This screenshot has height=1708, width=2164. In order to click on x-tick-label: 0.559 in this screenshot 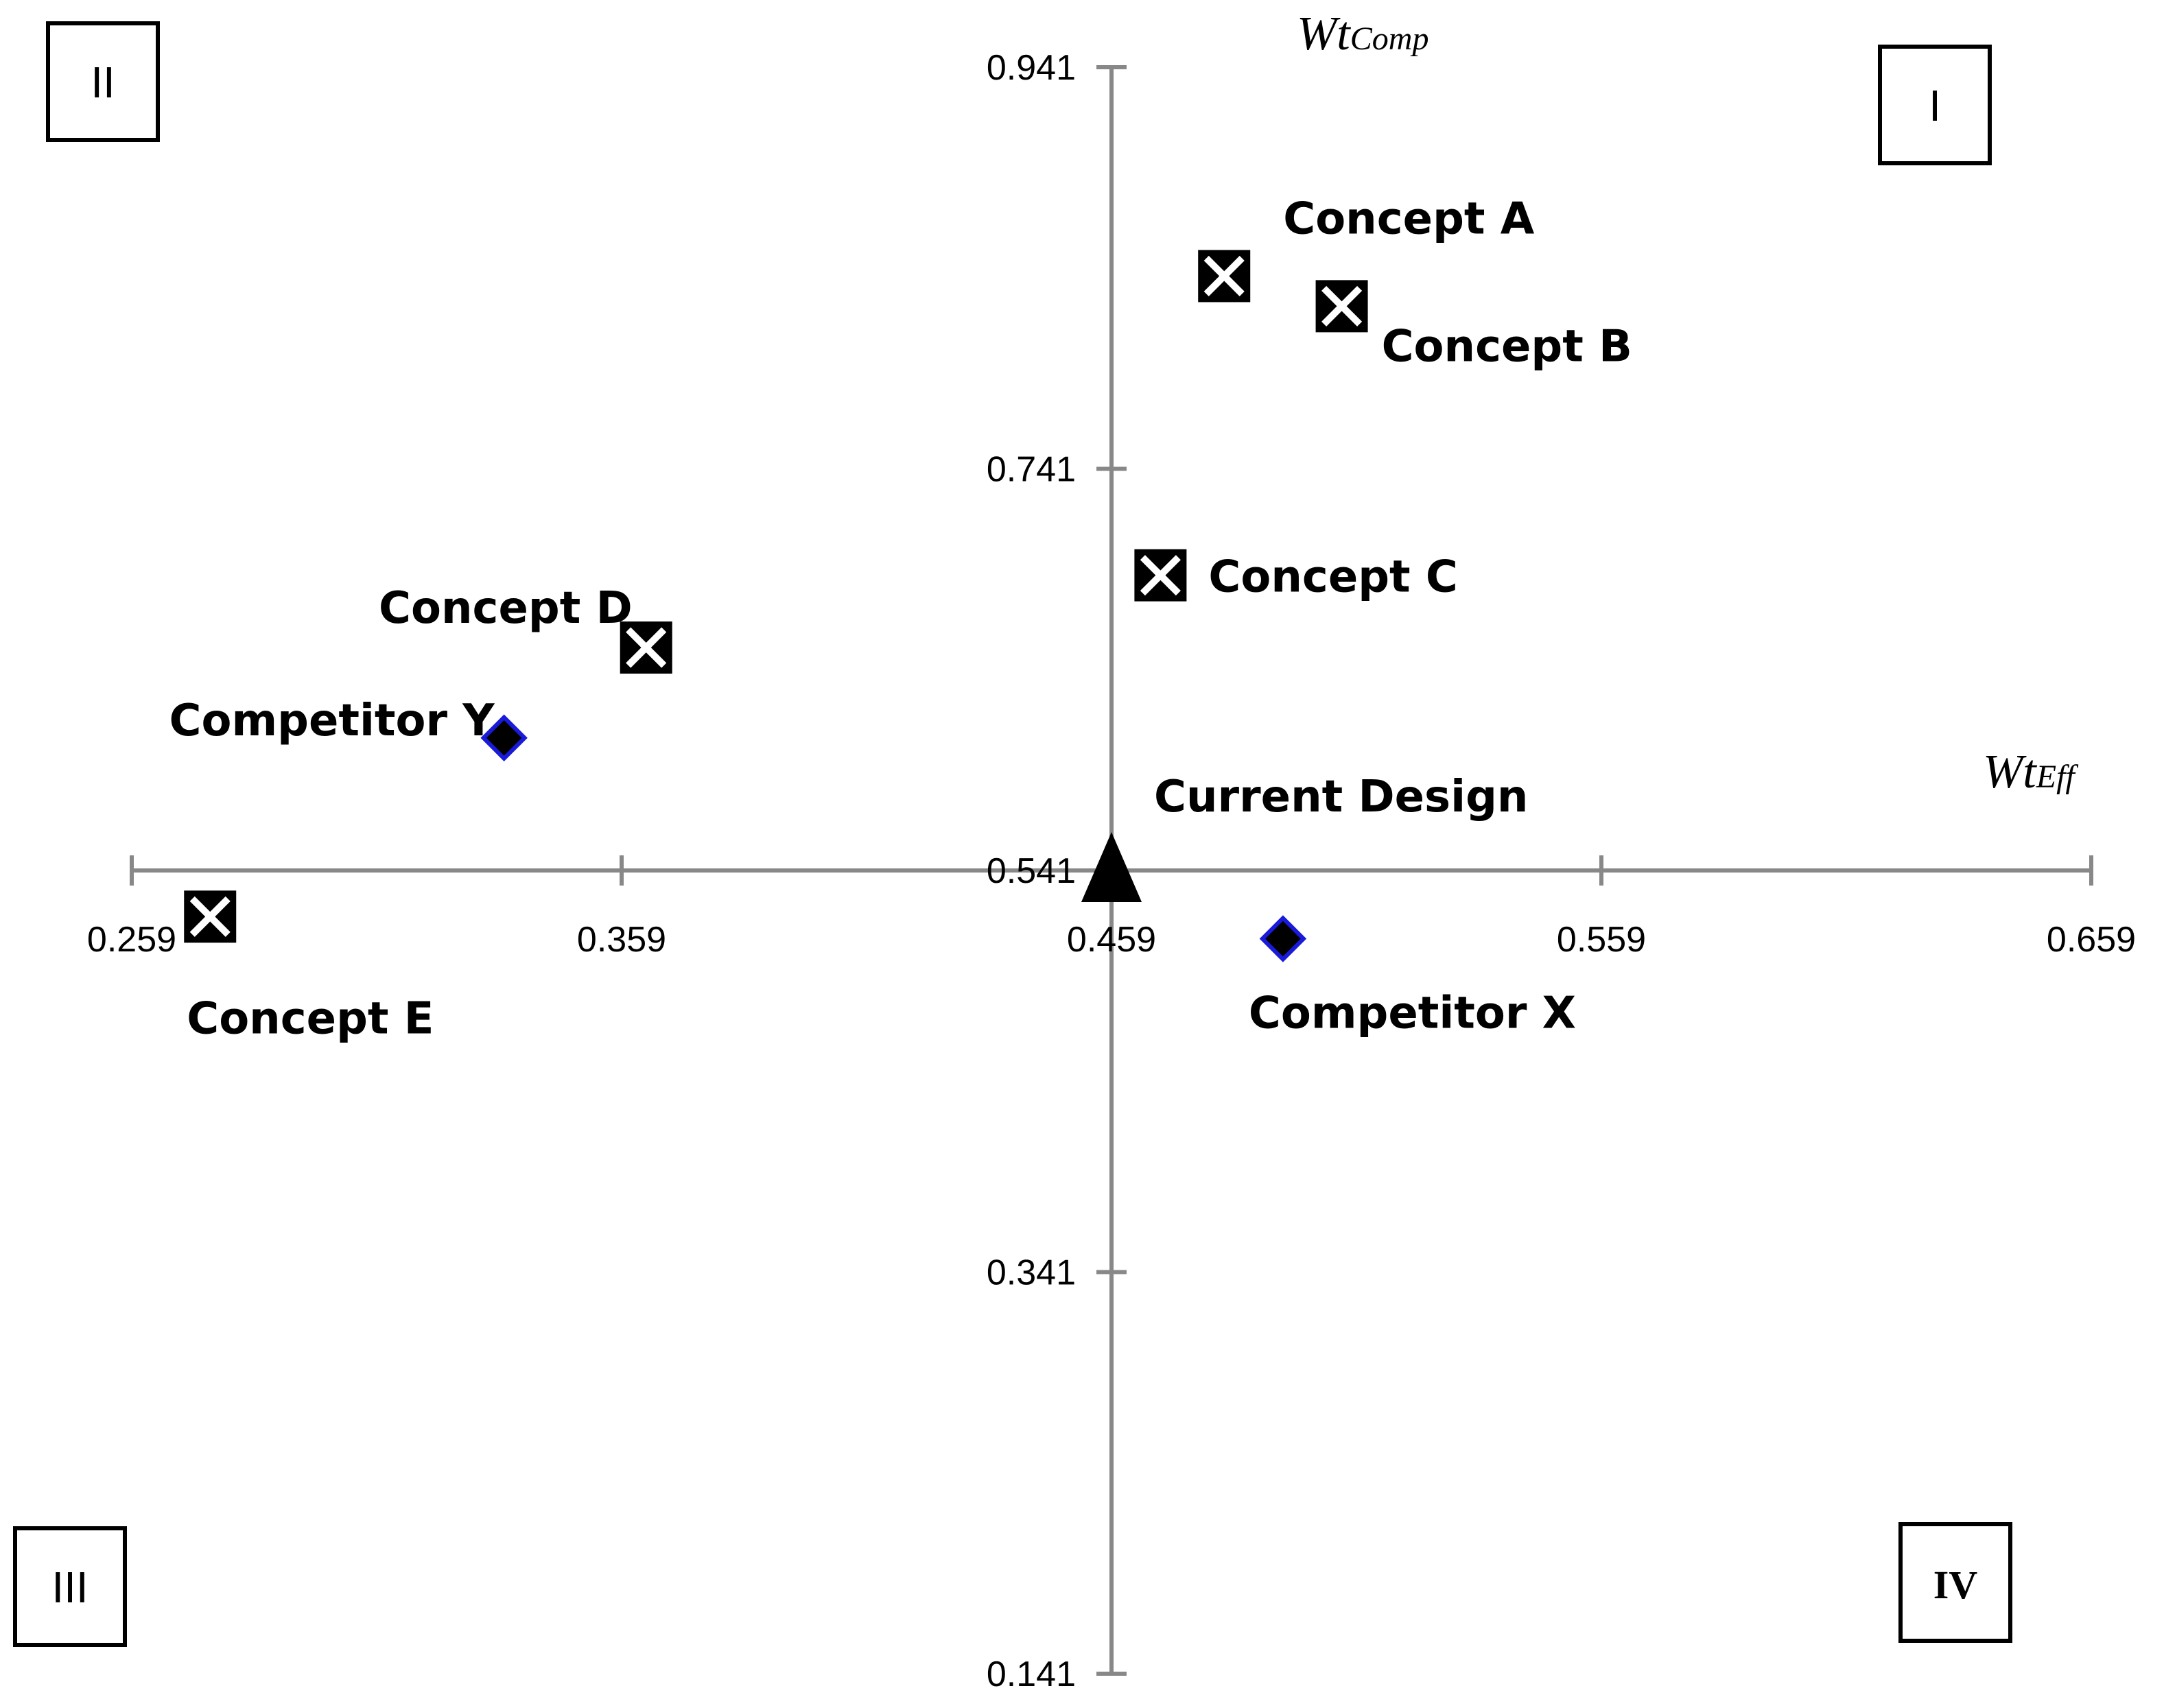, I will do `click(1601, 940)`.